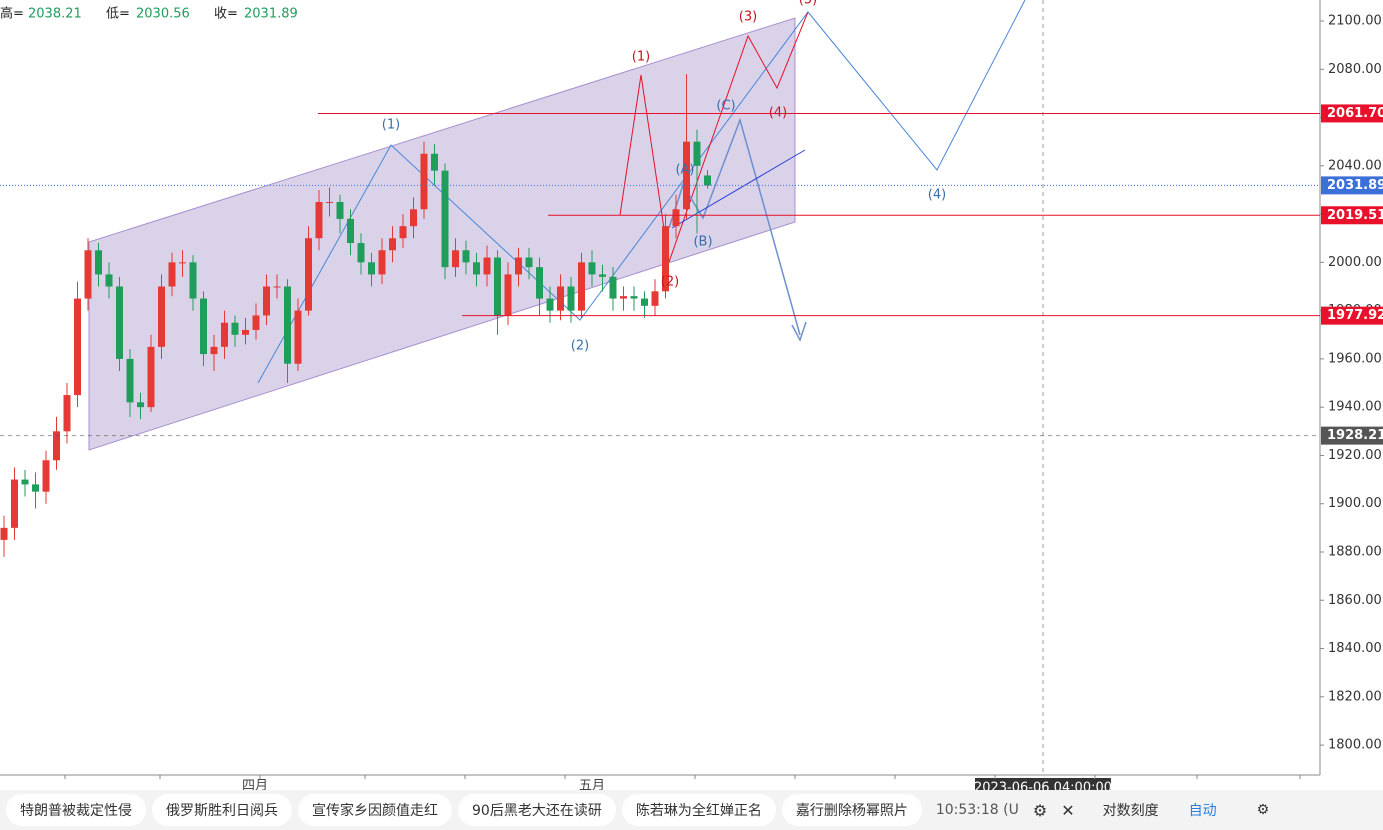  I want to click on price-label: 2019.51, so click(1355, 215).